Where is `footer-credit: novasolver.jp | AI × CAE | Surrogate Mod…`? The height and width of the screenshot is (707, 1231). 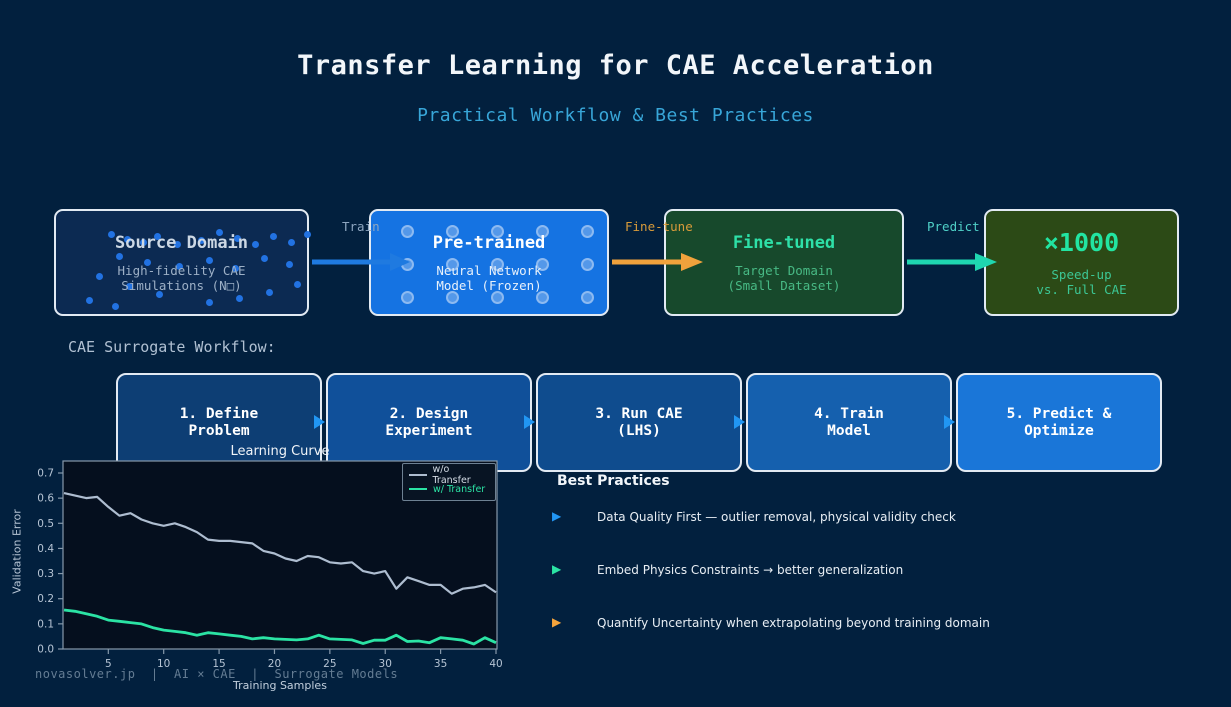 footer-credit: novasolver.jp | AI × CAE | Surrogate Mod… is located at coordinates (217, 674).